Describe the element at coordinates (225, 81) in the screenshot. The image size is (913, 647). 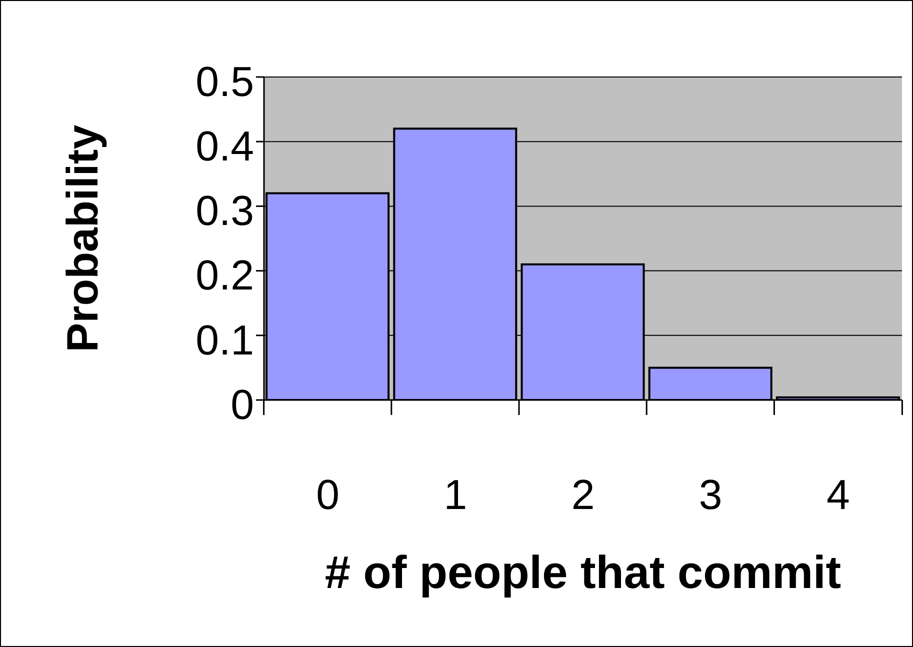
I see `y-tick-label: 0.5` at that location.